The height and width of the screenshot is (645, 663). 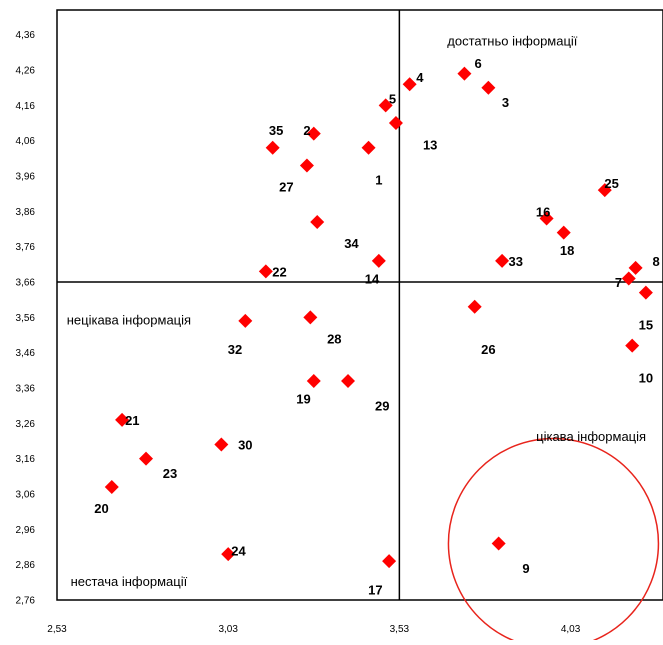 I want to click on quadrant-label: нестача інформації, so click(x=129, y=581).